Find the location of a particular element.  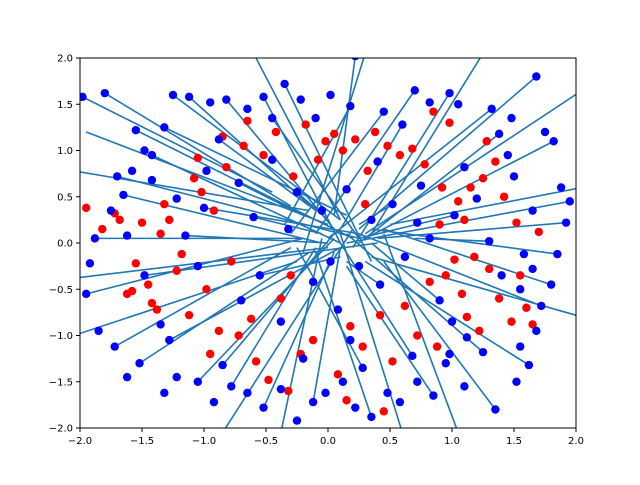

y-tick-label: −0.5 is located at coordinates (61, 290).